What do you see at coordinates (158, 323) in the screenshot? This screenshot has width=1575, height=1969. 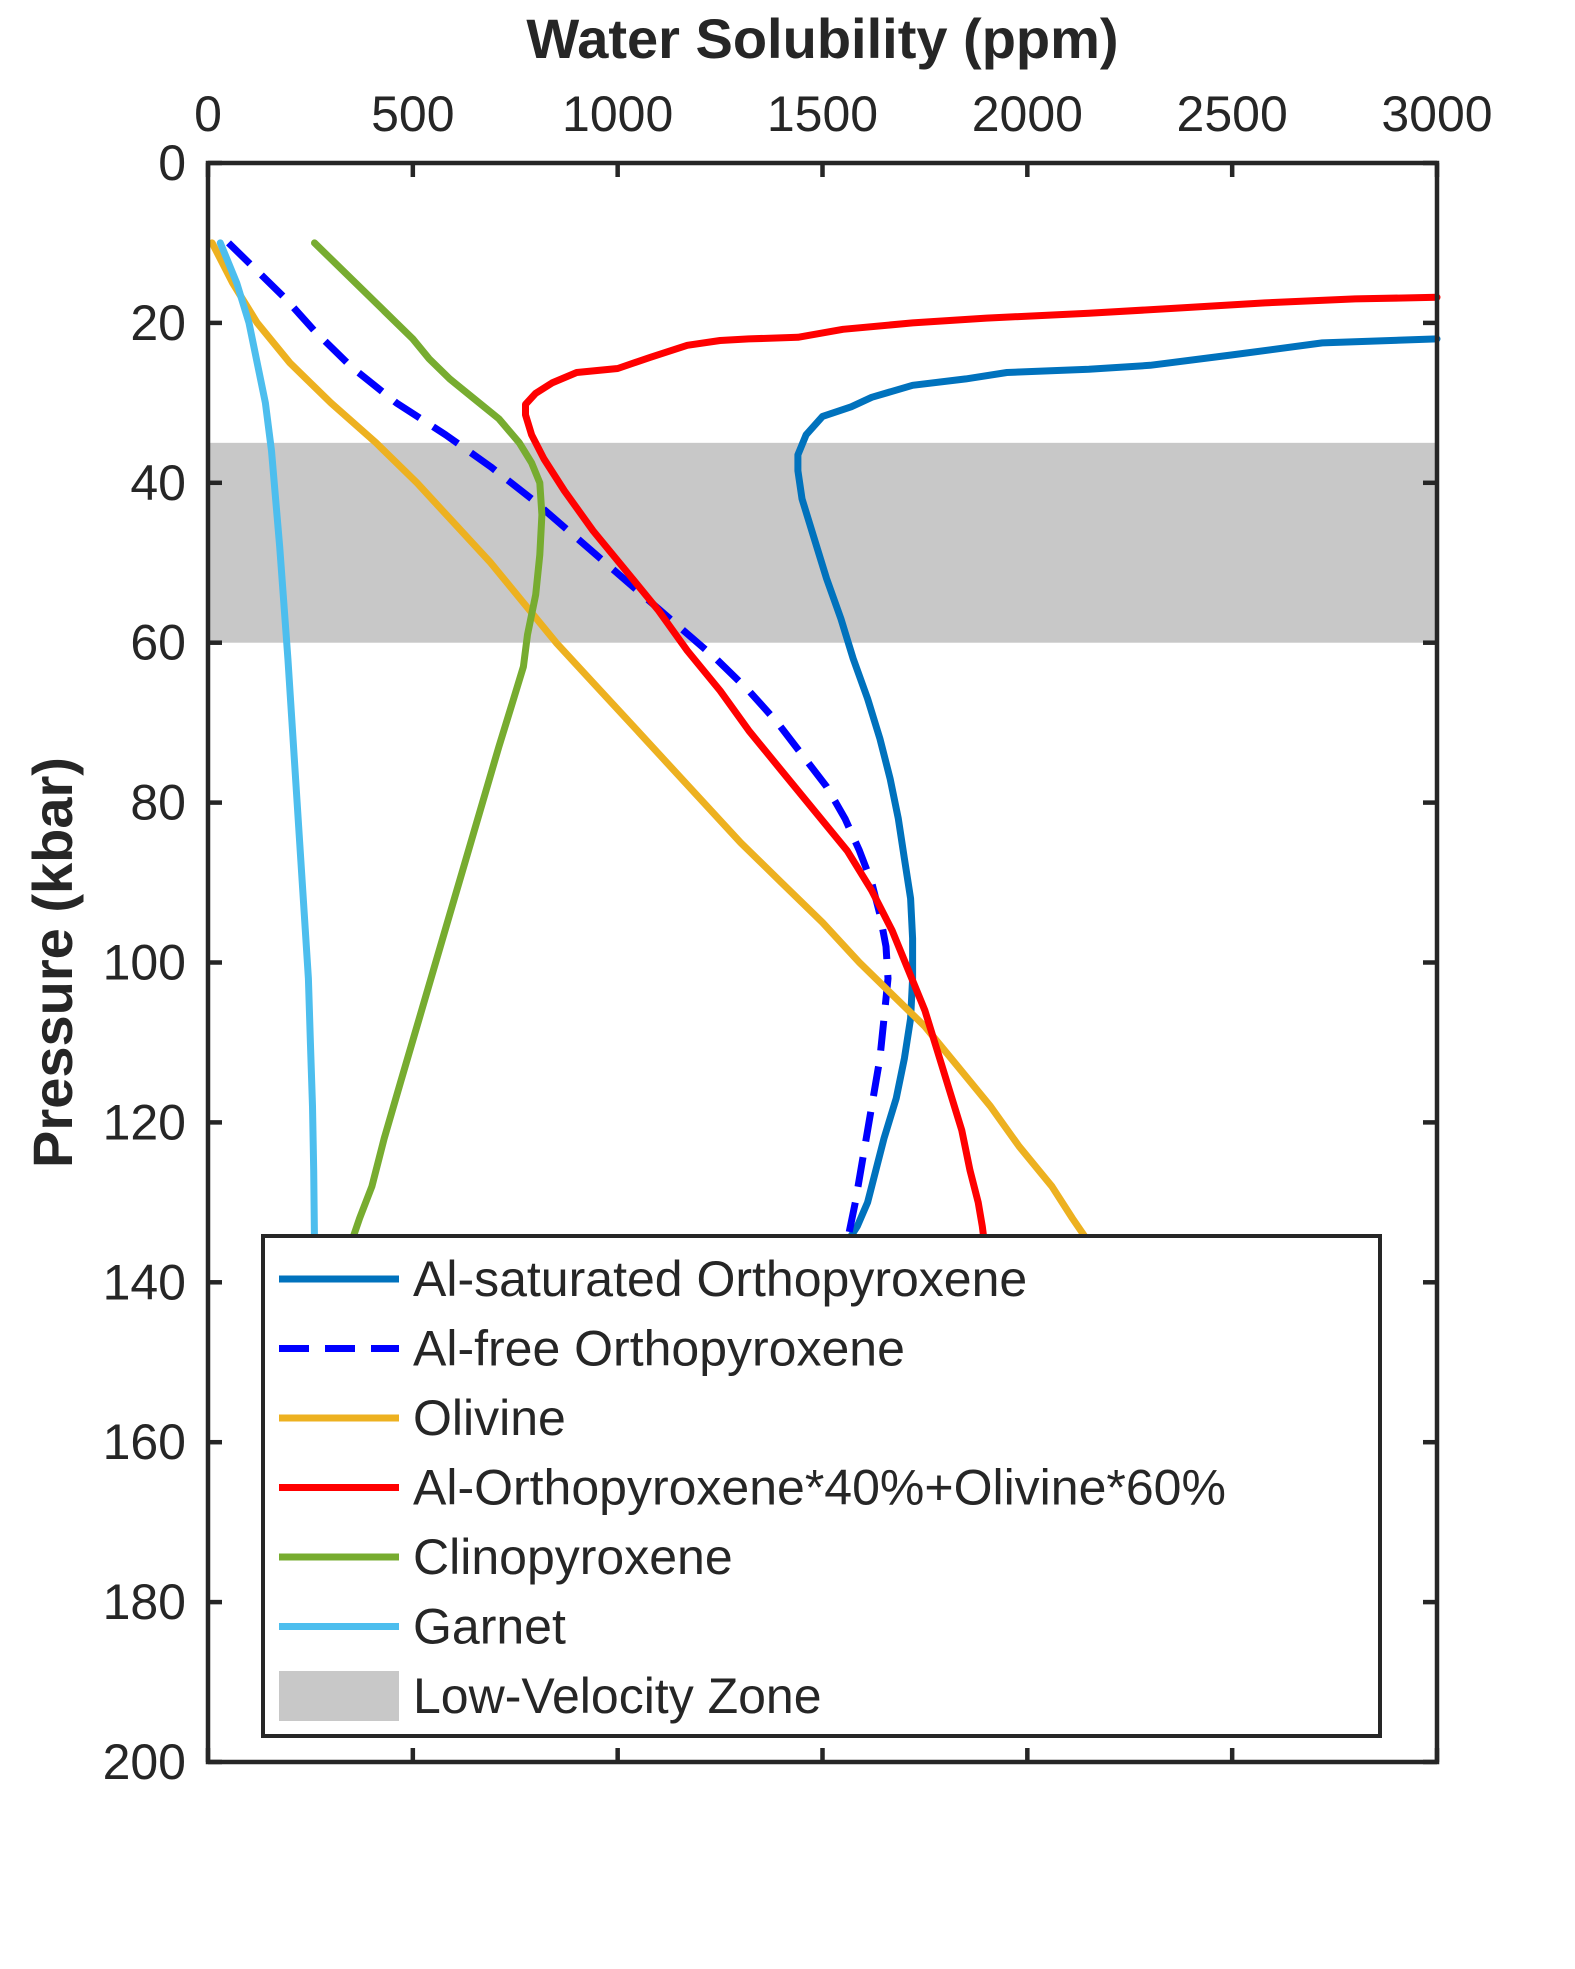 I see `y-tick-label: 20` at bounding box center [158, 323].